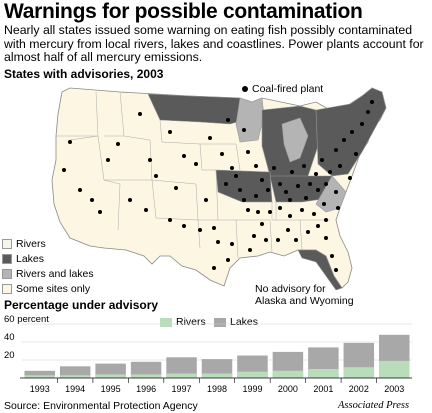 Image resolution: width=432 pixels, height=413 pixels. I want to click on x-tick-label: 2003, so click(394, 389).